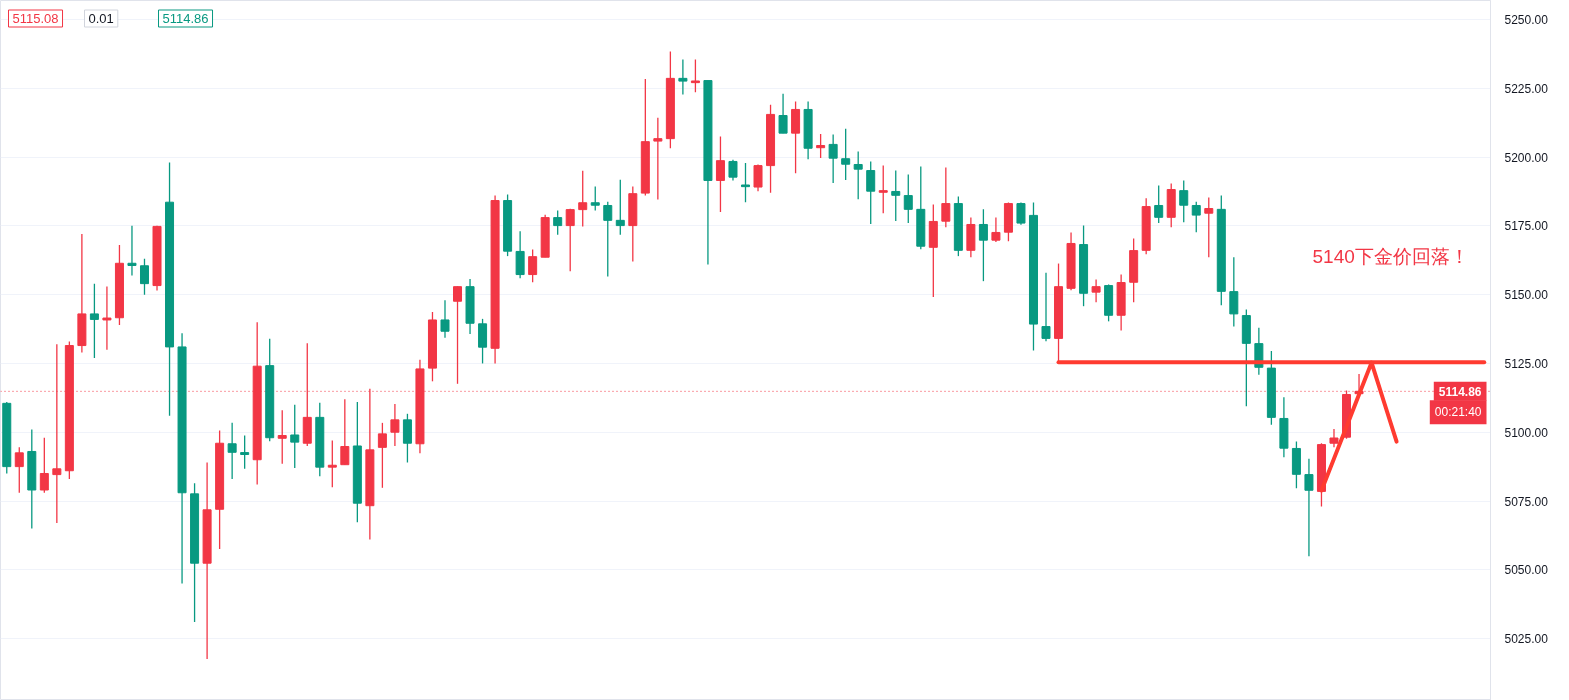 The height and width of the screenshot is (700, 1569). I want to click on annotation: 00:21:40, so click(1458, 412).